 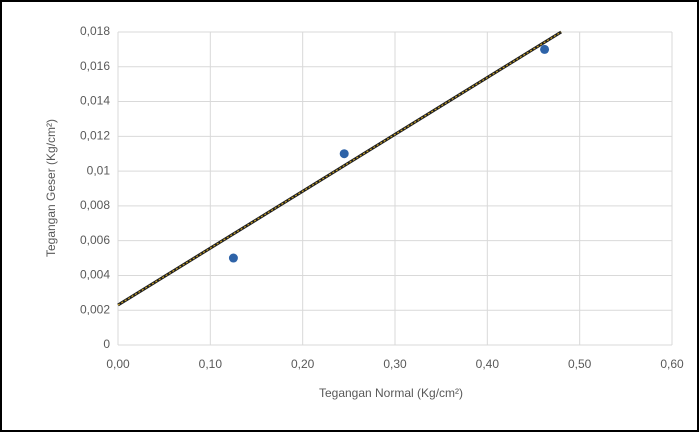 I want to click on y-tick-label: 0,004, so click(x=95, y=275).